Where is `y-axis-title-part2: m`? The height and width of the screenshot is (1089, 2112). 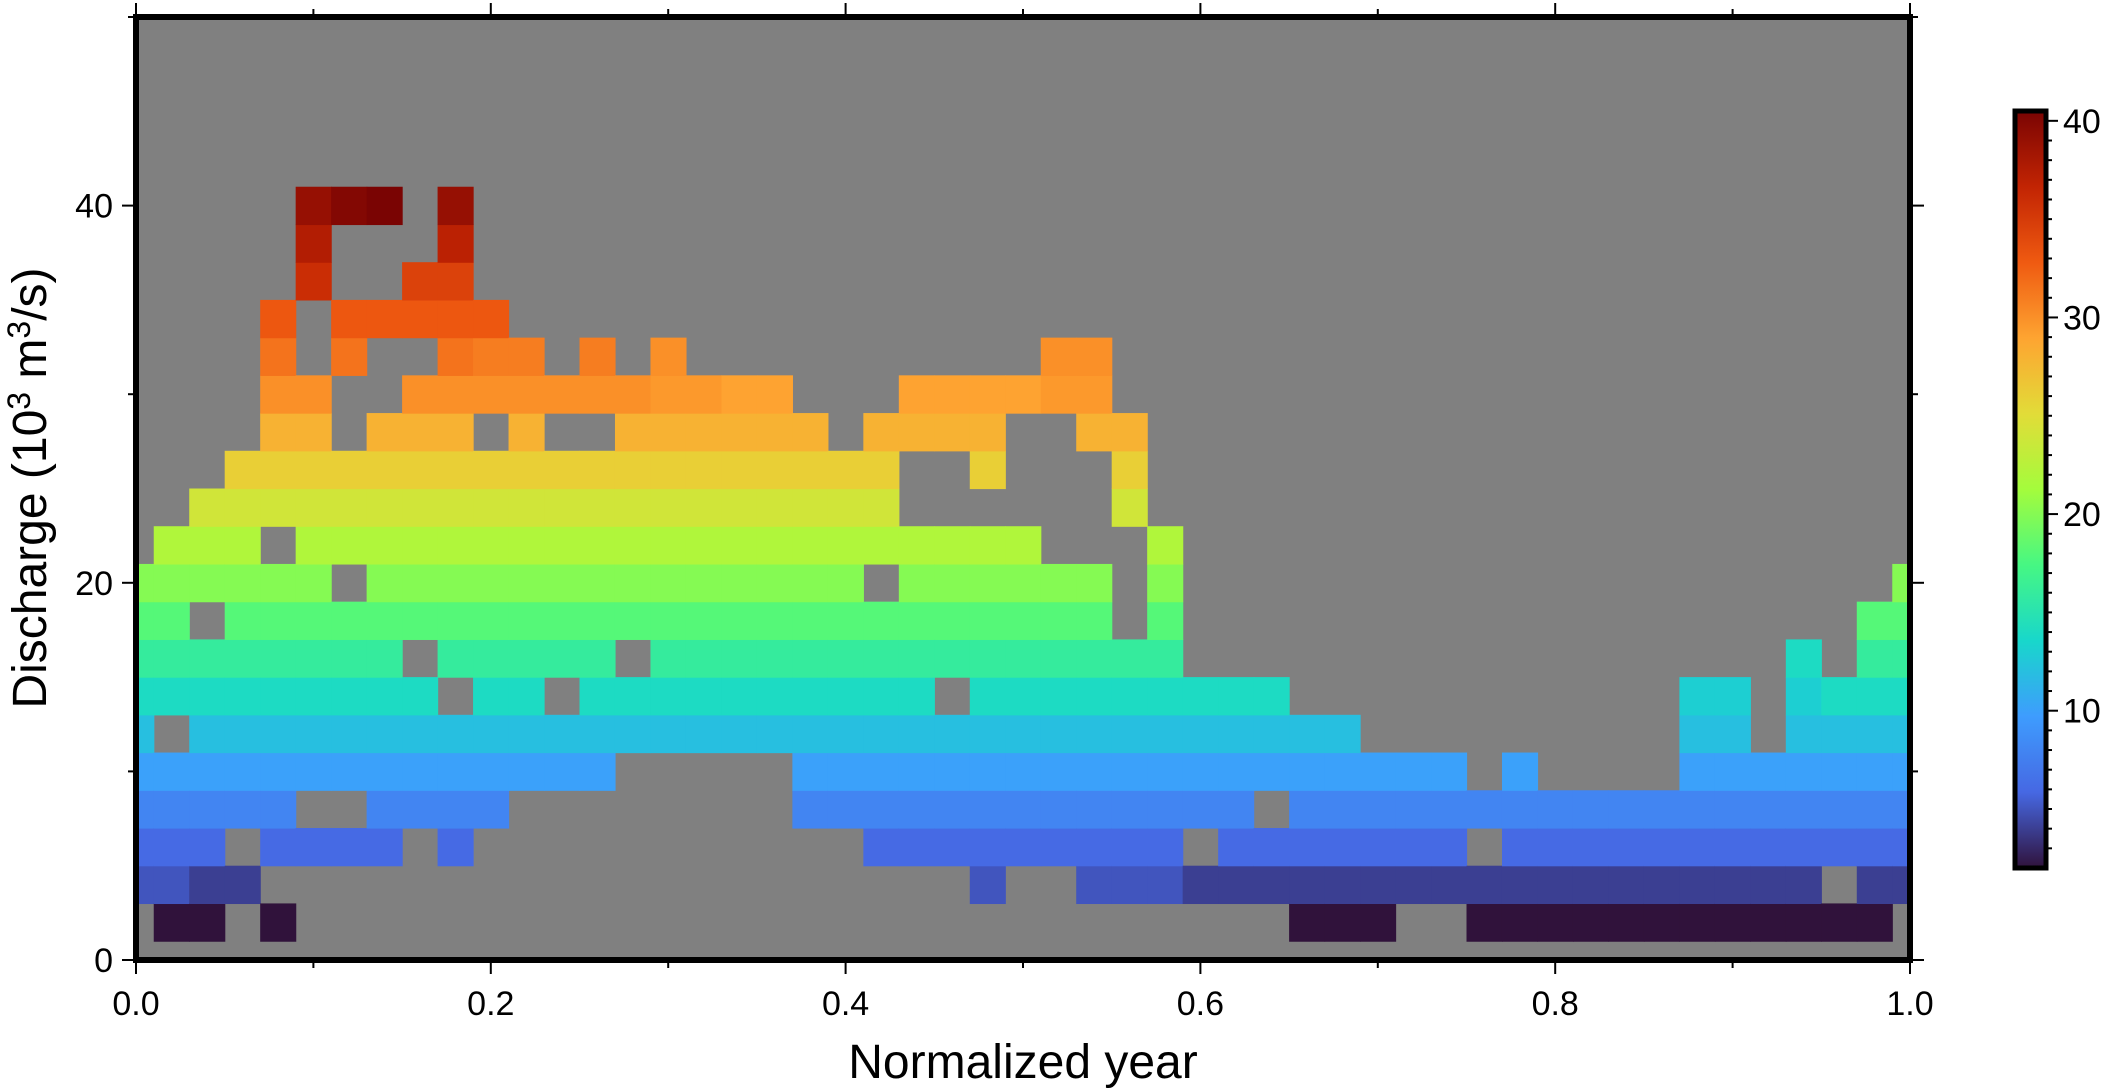
y-axis-title-part2: m is located at coordinates (30, 365).